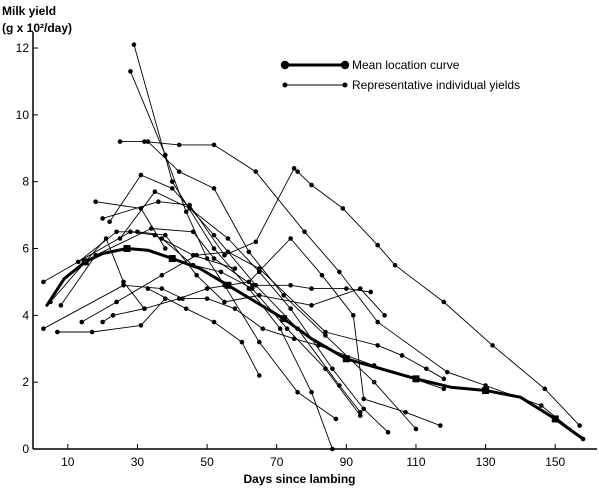  I want to click on legend-item-individual: Representative individual yields, so click(401, 85).